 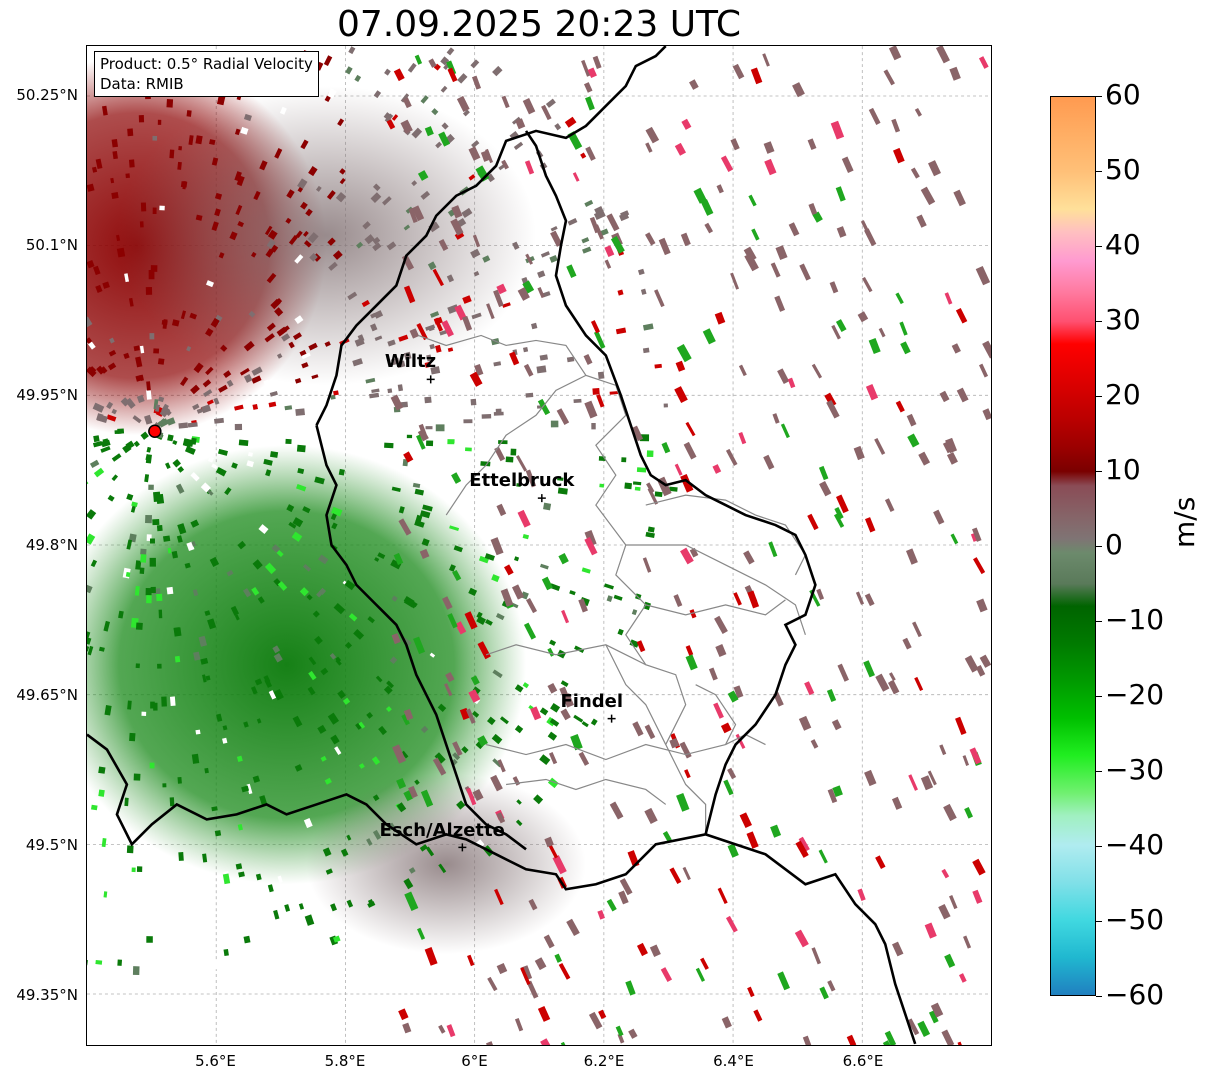 What do you see at coordinates (539, 24) in the screenshot?
I see `map-title: 07.09.2025 20:23 UTC` at bounding box center [539, 24].